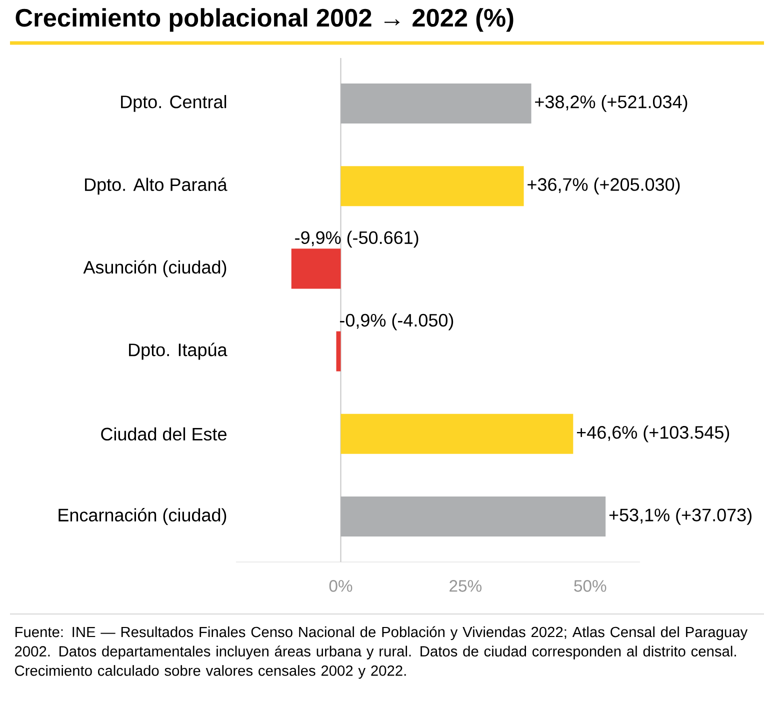  I want to click on data-label: +46,6% (+103.545), so click(653, 434).